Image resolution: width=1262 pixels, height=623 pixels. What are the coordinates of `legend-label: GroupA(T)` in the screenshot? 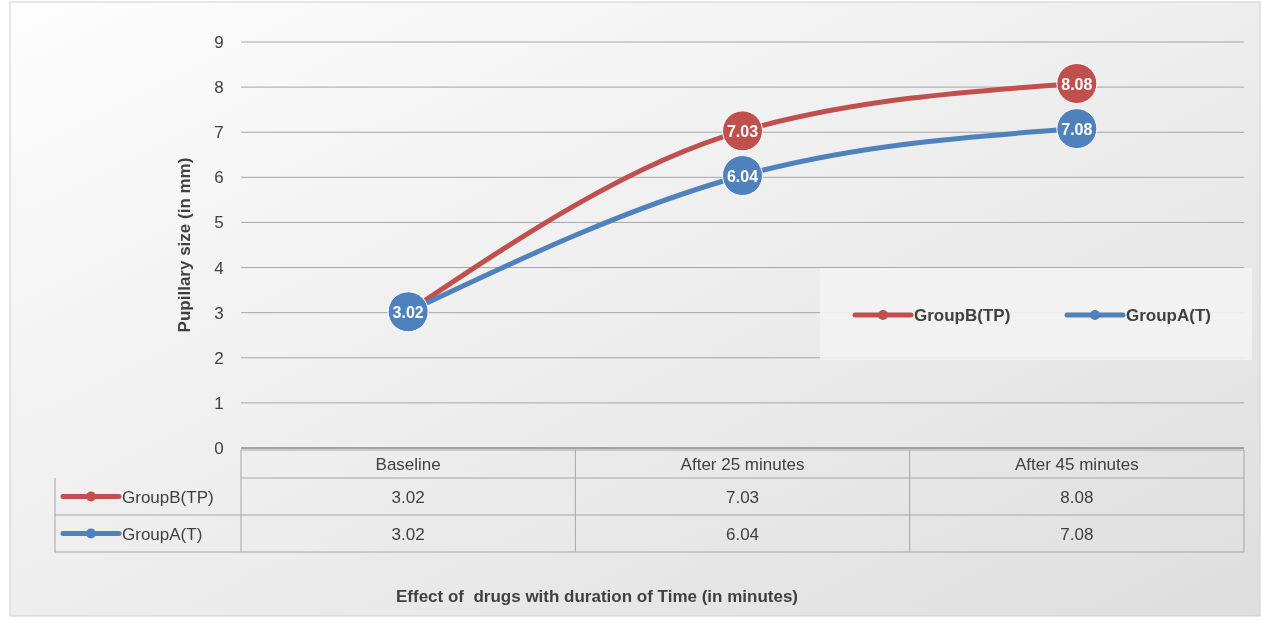 It's located at (1168, 315).